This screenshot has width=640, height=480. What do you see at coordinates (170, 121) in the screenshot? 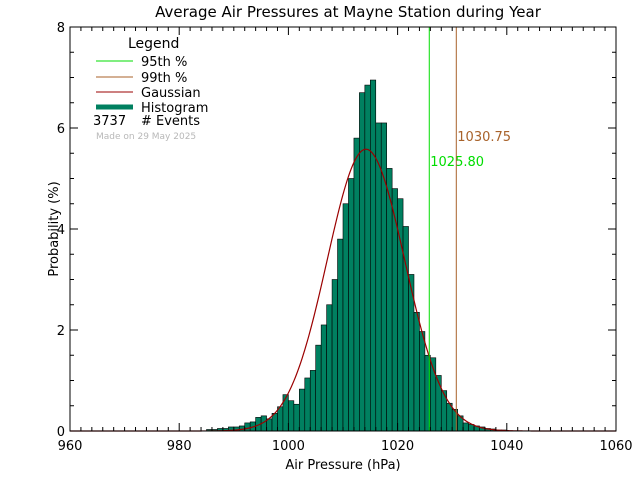
I see `events-label: # Events` at bounding box center [170, 121].